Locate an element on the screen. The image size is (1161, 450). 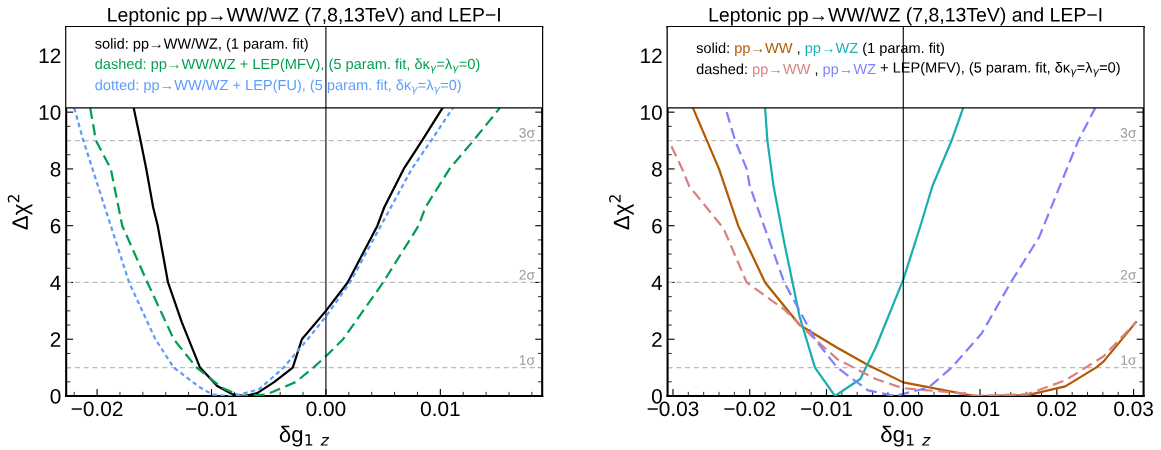
annotation: solid: is located at coordinates (712, 48).